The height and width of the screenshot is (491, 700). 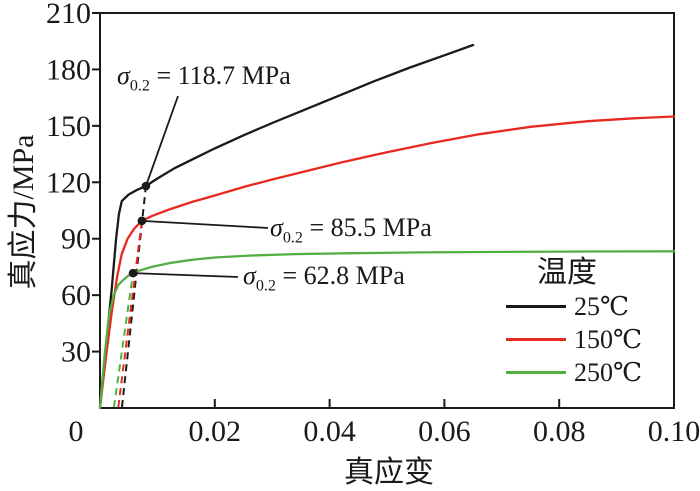 I want to click on x-tick-label: 0.06, so click(x=444, y=431).